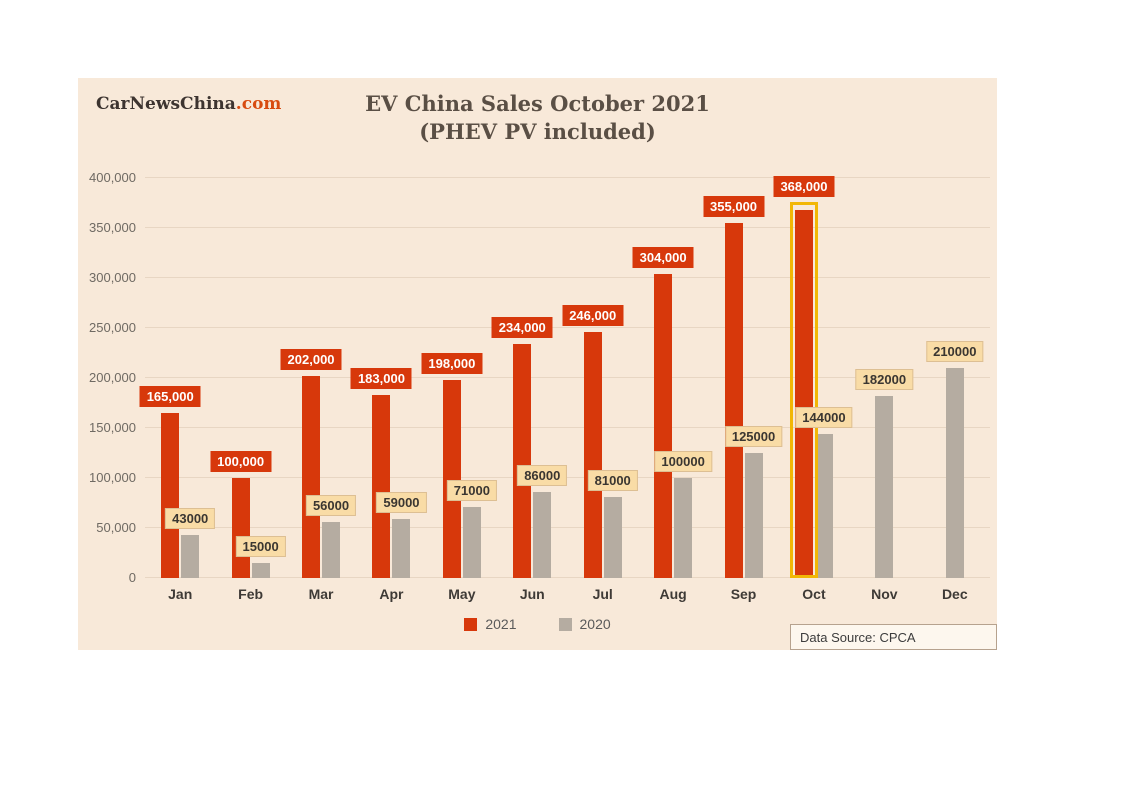 This screenshot has width=1122, height=793. I want to click on legend-label: 2020, so click(595, 624).